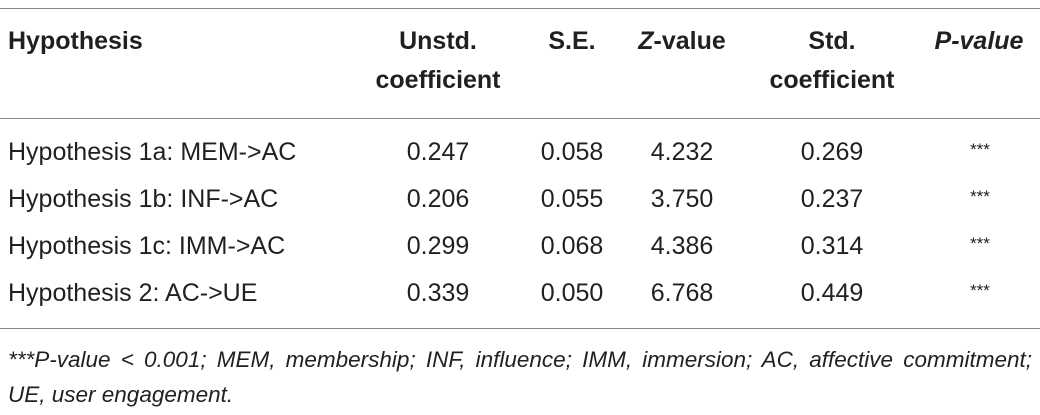 Image resolution: width=1040 pixels, height=415 pixels. What do you see at coordinates (689, 41) in the screenshot?
I see `header-z-rest: -value` at bounding box center [689, 41].